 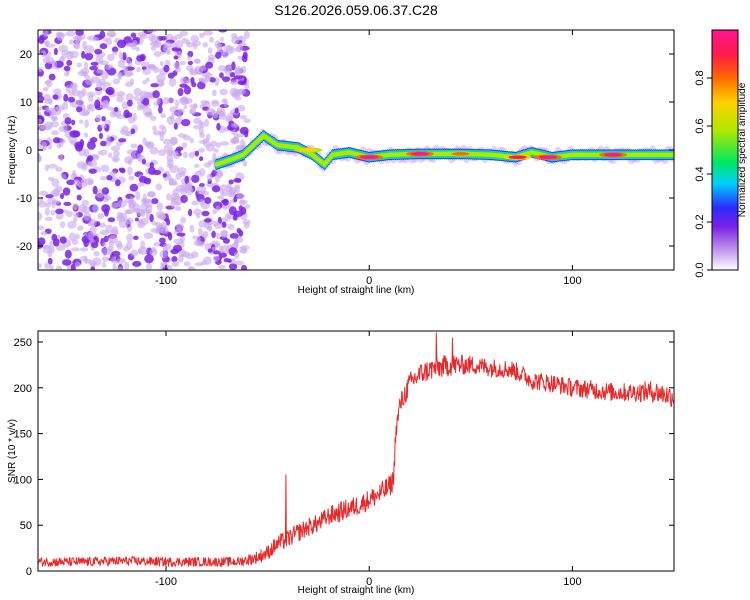 I want to click on spectrogram-x-tick-label: 100, so click(x=572, y=281).